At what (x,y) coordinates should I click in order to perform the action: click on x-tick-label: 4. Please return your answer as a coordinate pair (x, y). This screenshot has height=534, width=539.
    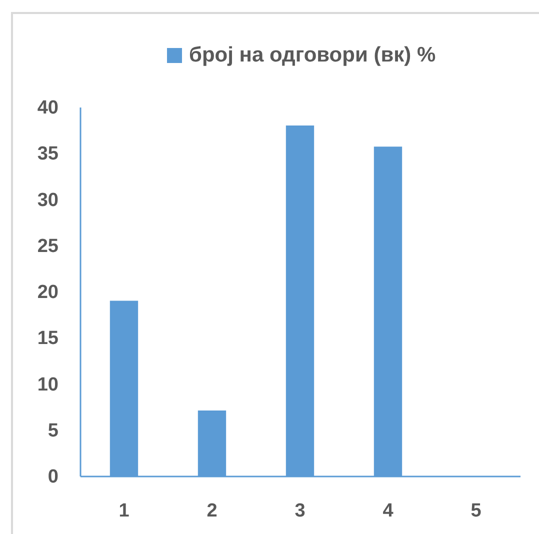
    Looking at the image, I should click on (388, 511).